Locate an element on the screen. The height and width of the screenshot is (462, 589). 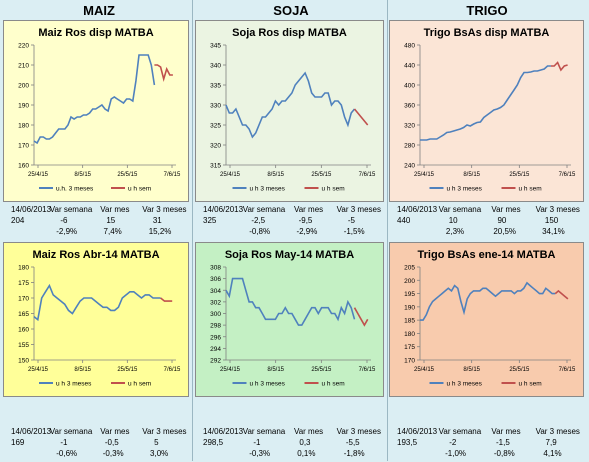
stats-pct-mes: 0,1% is located at coordinates (306, 453).